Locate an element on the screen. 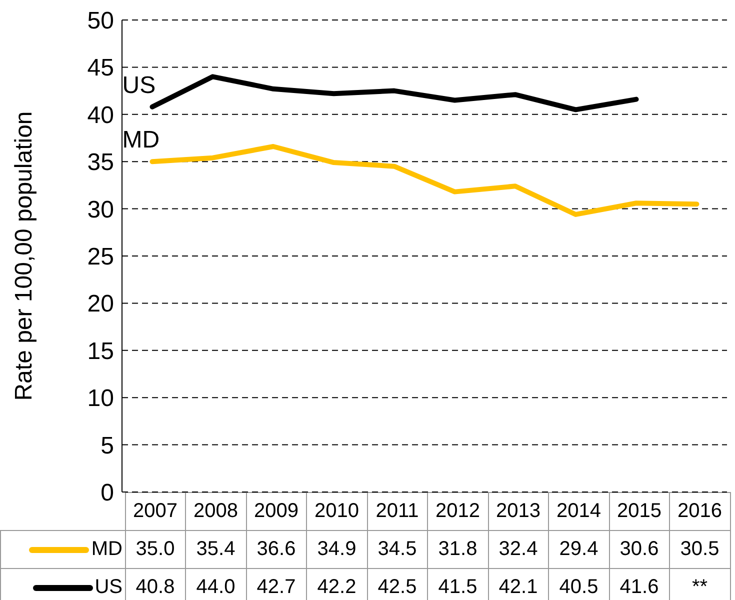 The image size is (735, 600). text: MD is located at coordinates (141, 140).